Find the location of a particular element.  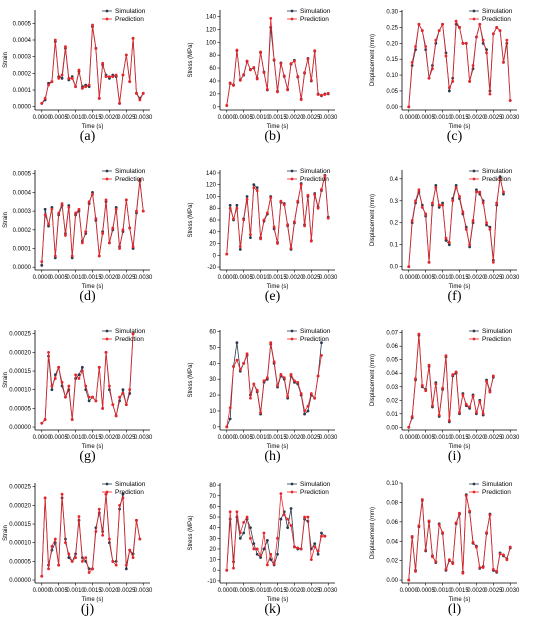

y-tick-label: 0.4 is located at coordinates (394, 180).